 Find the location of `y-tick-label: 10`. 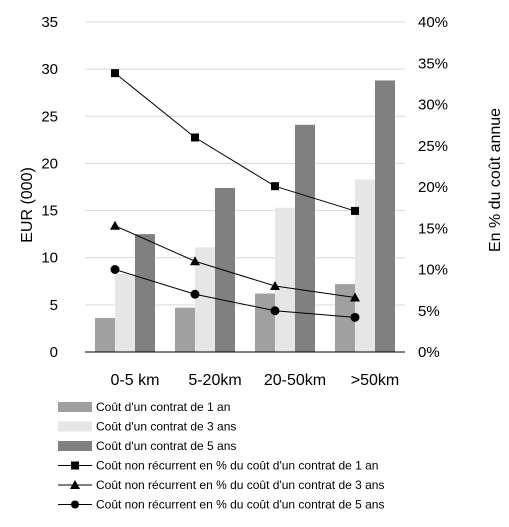

y-tick-label: 10 is located at coordinates (49, 258).